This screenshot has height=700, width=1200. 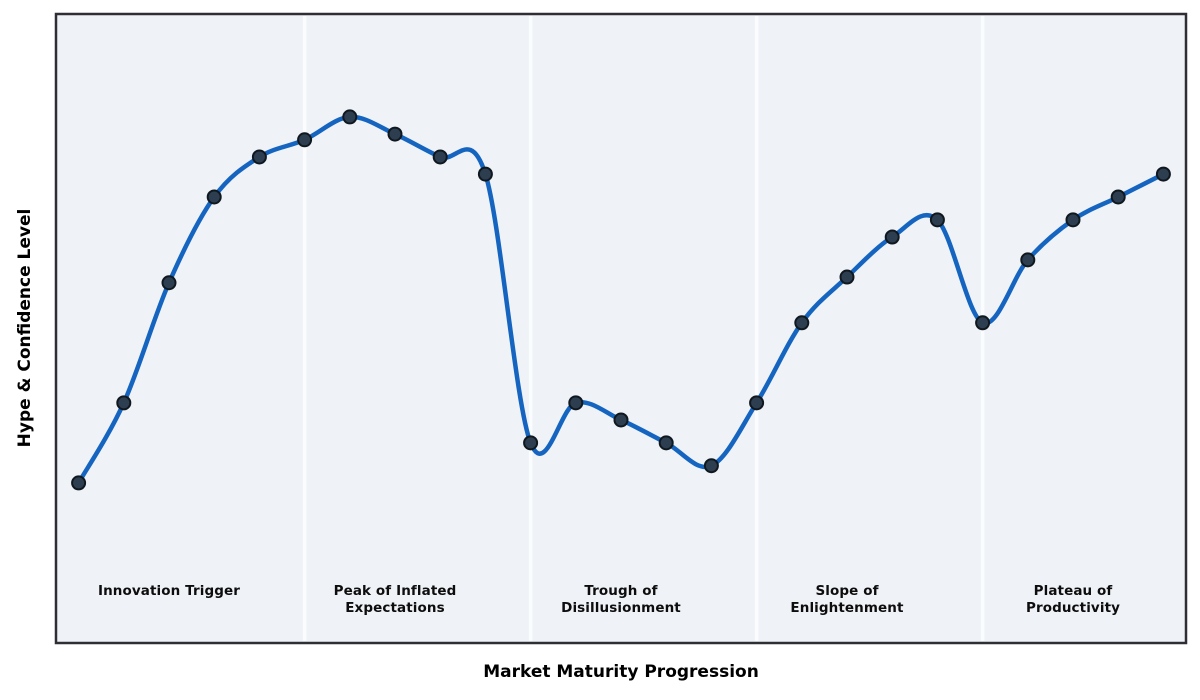 I want to click on y-axis-label: Hype & Confidence Level, so click(x=25, y=328).